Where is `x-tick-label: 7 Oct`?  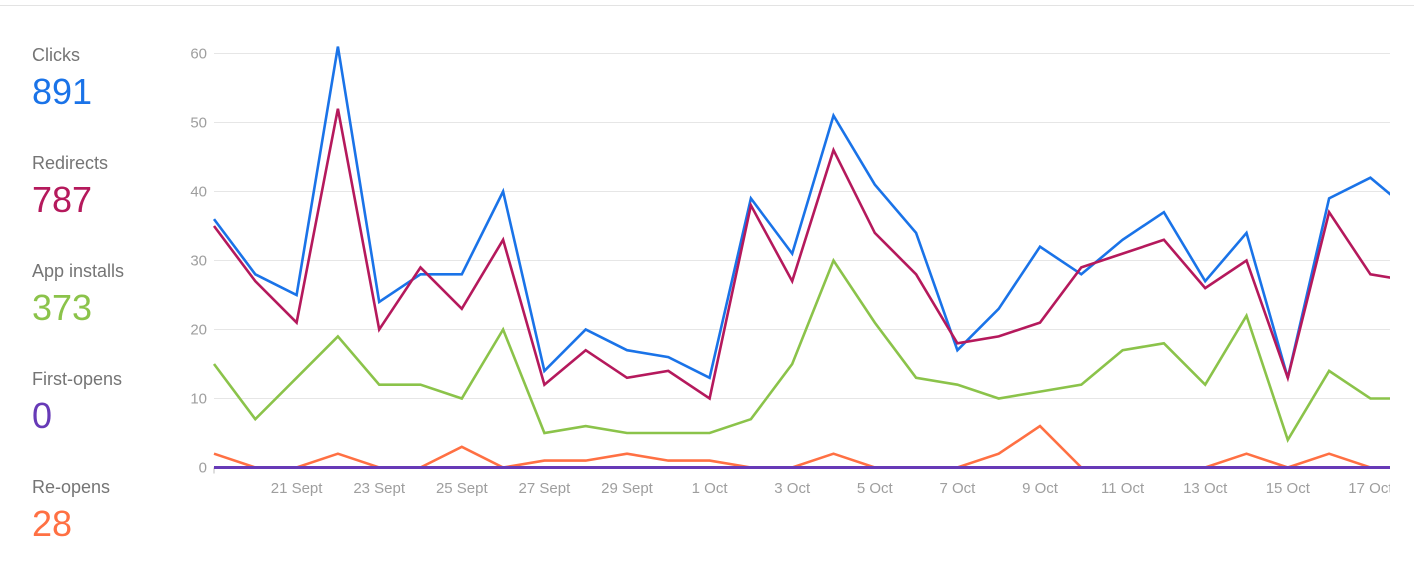
x-tick-label: 7 Oct is located at coordinates (957, 488).